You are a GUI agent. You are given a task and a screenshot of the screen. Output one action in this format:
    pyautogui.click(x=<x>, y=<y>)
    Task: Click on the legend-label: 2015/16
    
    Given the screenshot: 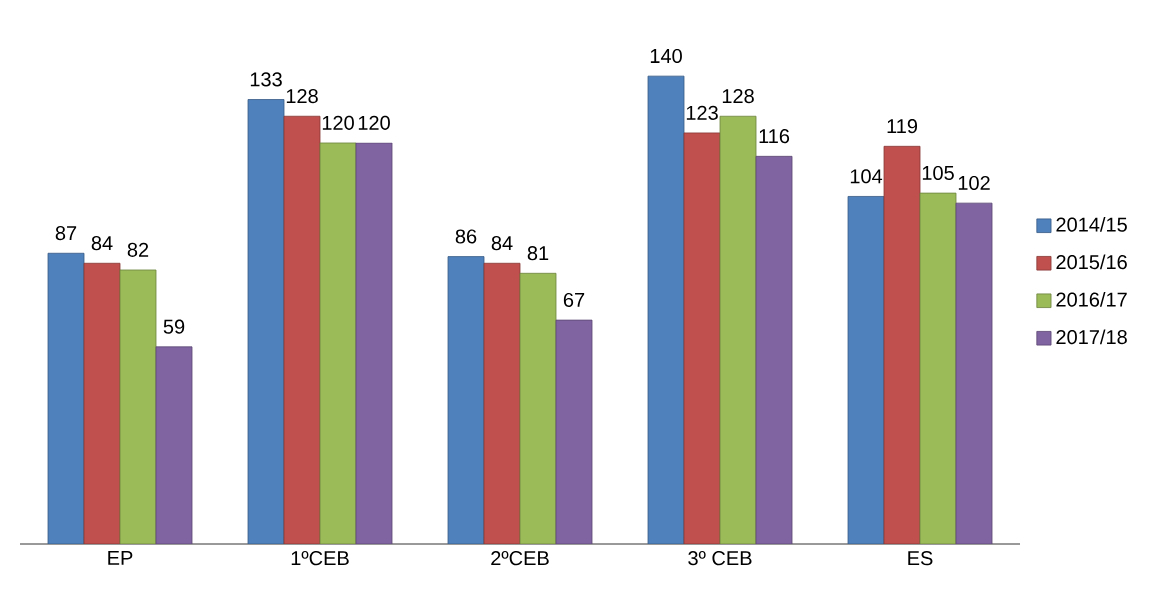 What is the action you would take?
    pyautogui.click(x=1091, y=262)
    